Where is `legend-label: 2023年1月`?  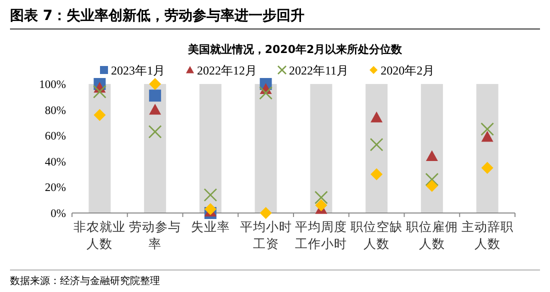 legend-label: 2023年1月 is located at coordinates (138, 71).